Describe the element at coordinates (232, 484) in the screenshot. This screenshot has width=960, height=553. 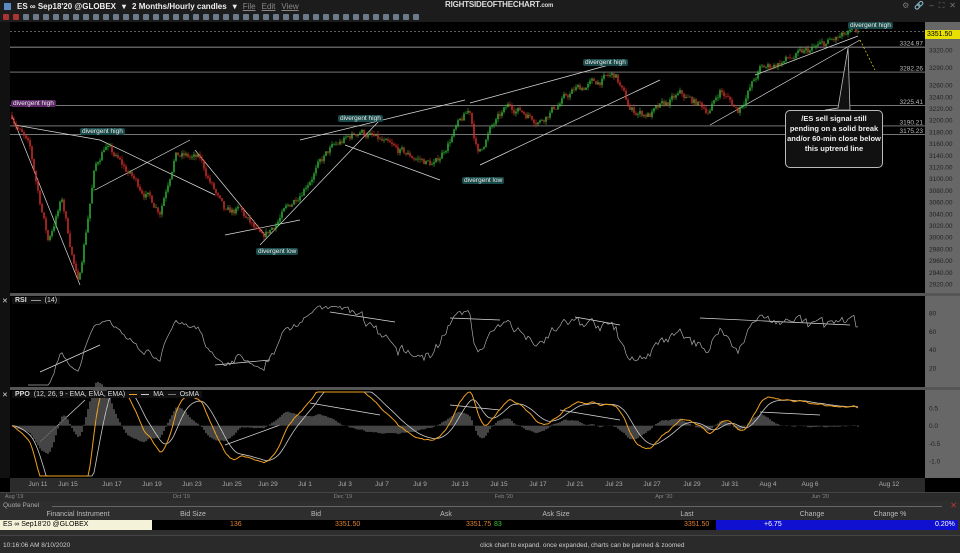
I see `date-tick-label: Jun 25` at that location.